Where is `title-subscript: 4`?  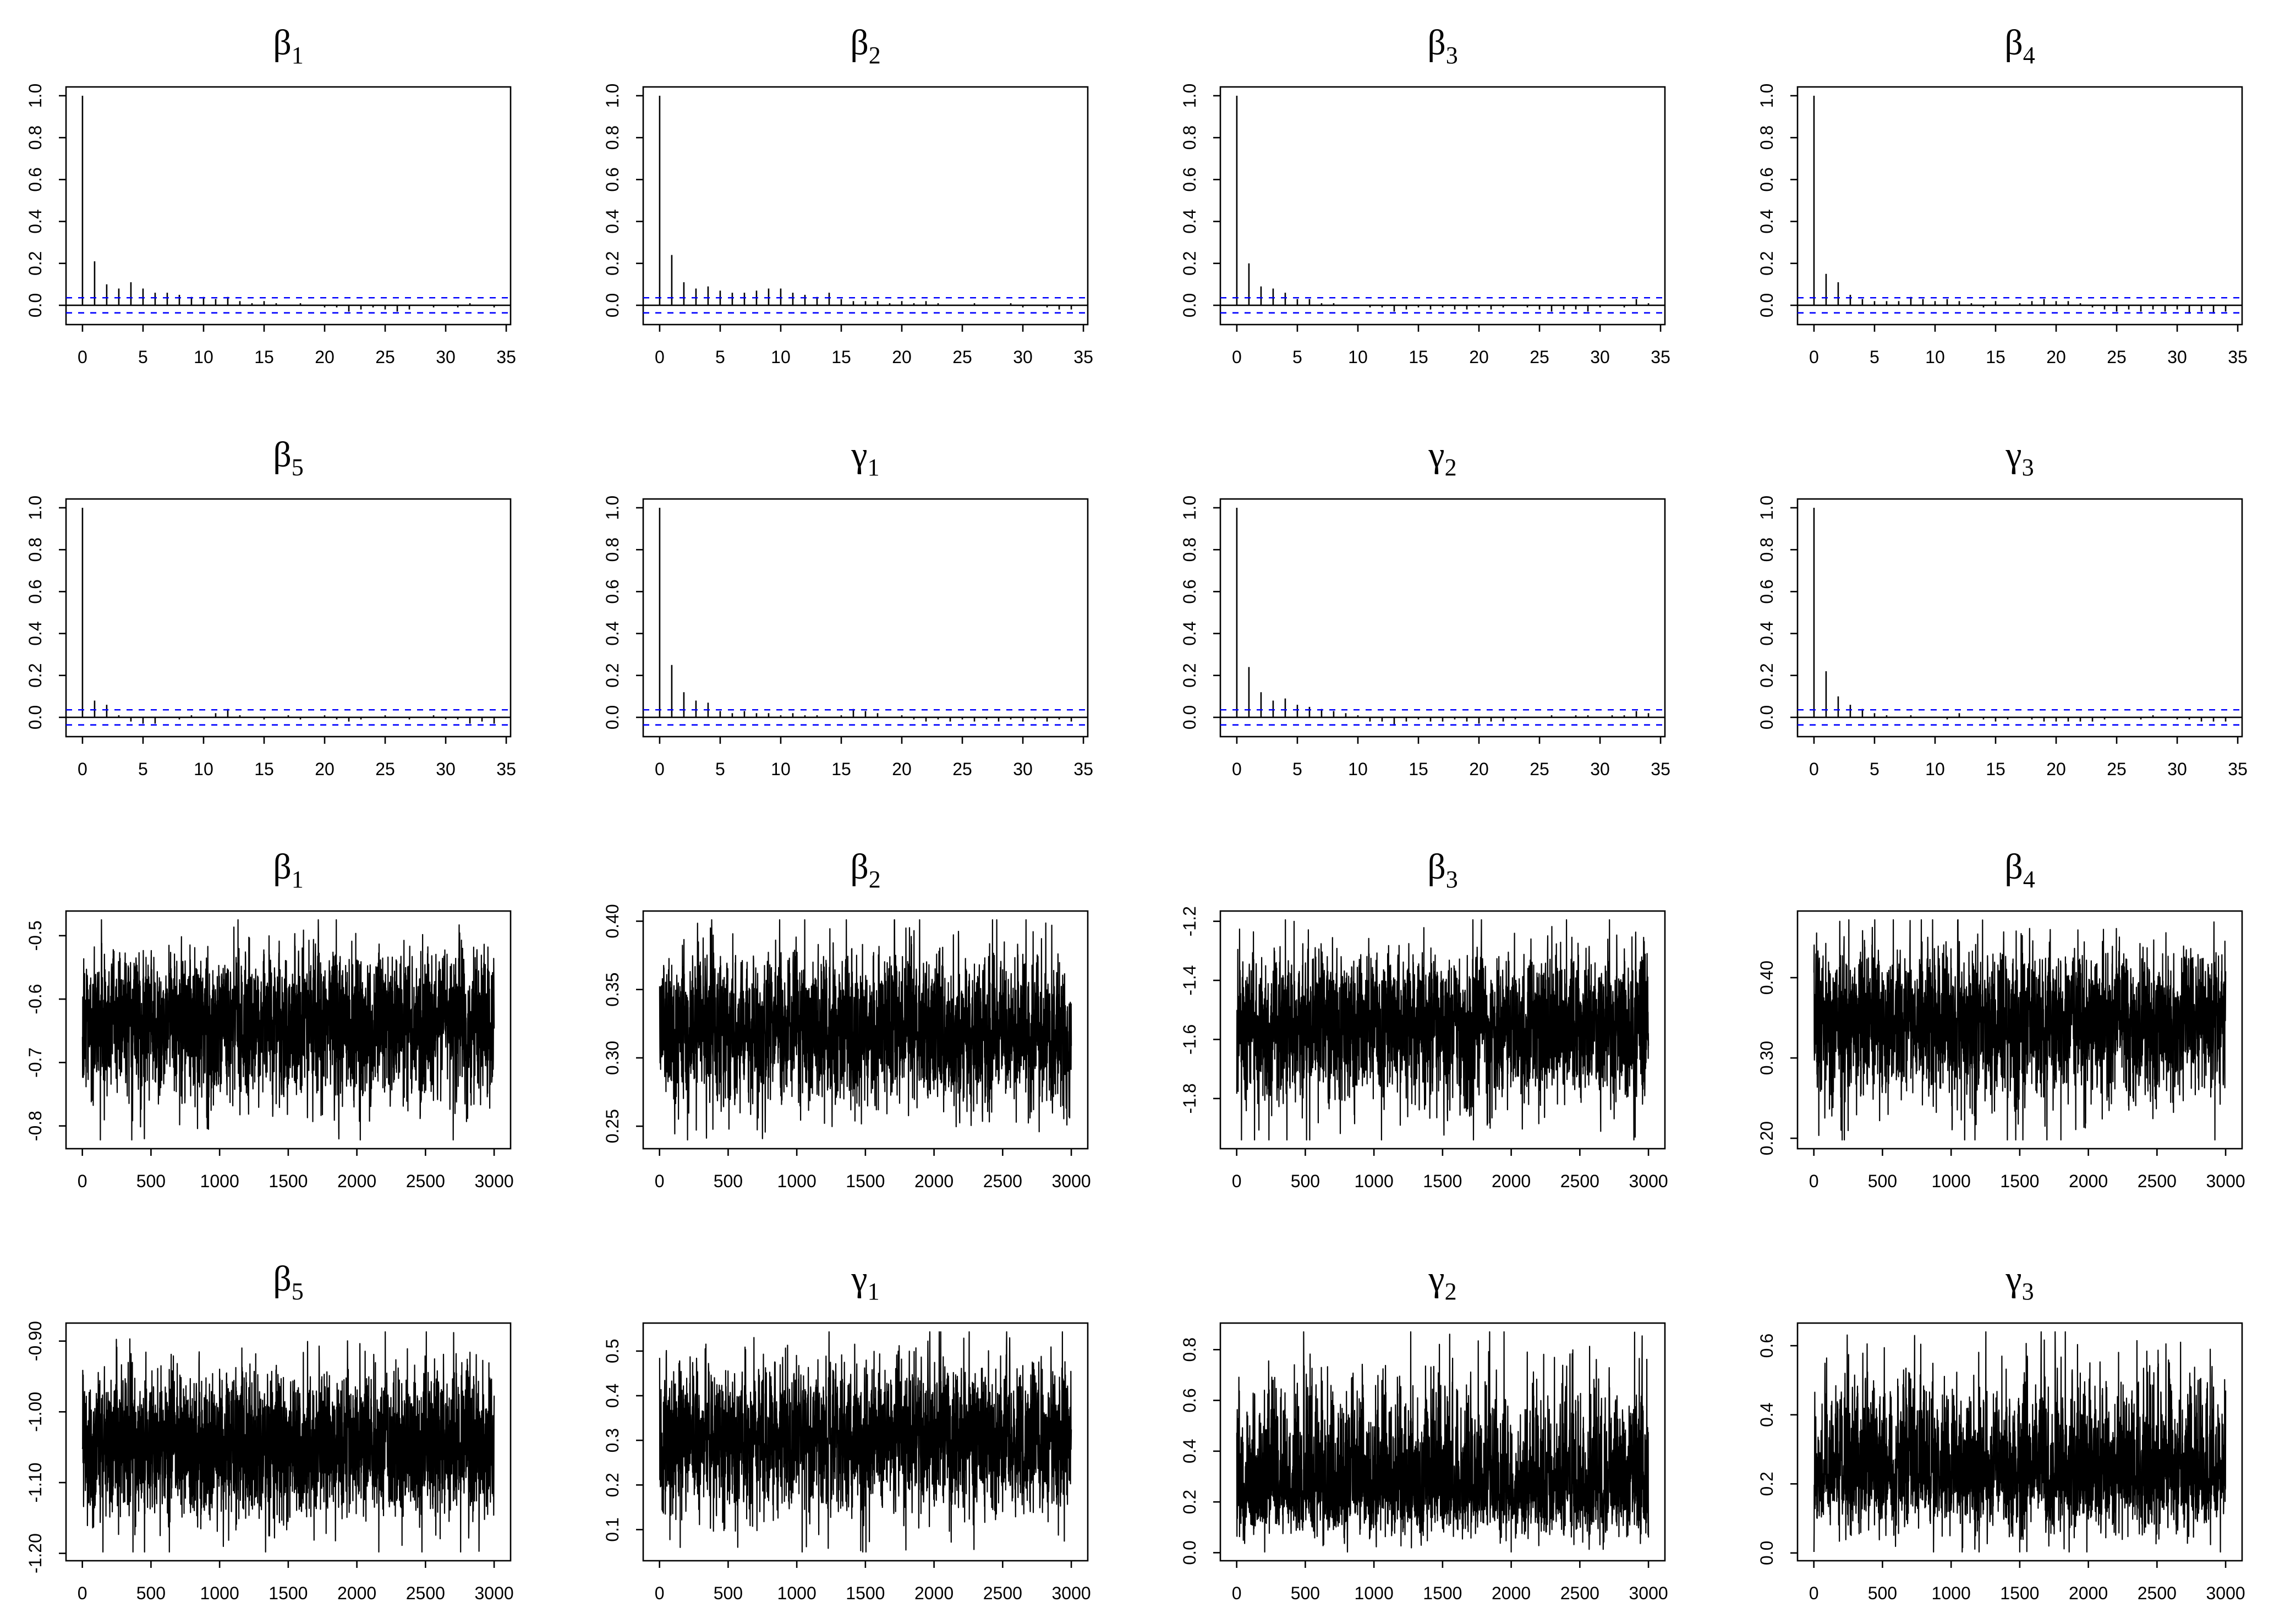 title-subscript: 4 is located at coordinates (2029, 55).